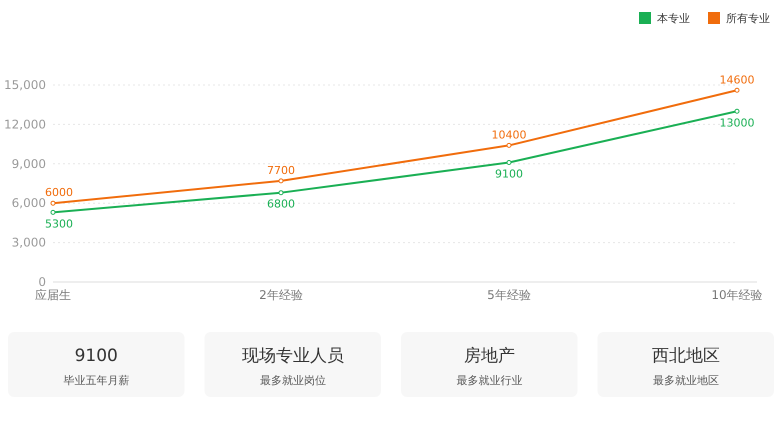  I want to click on data-label: 13000, so click(737, 123).